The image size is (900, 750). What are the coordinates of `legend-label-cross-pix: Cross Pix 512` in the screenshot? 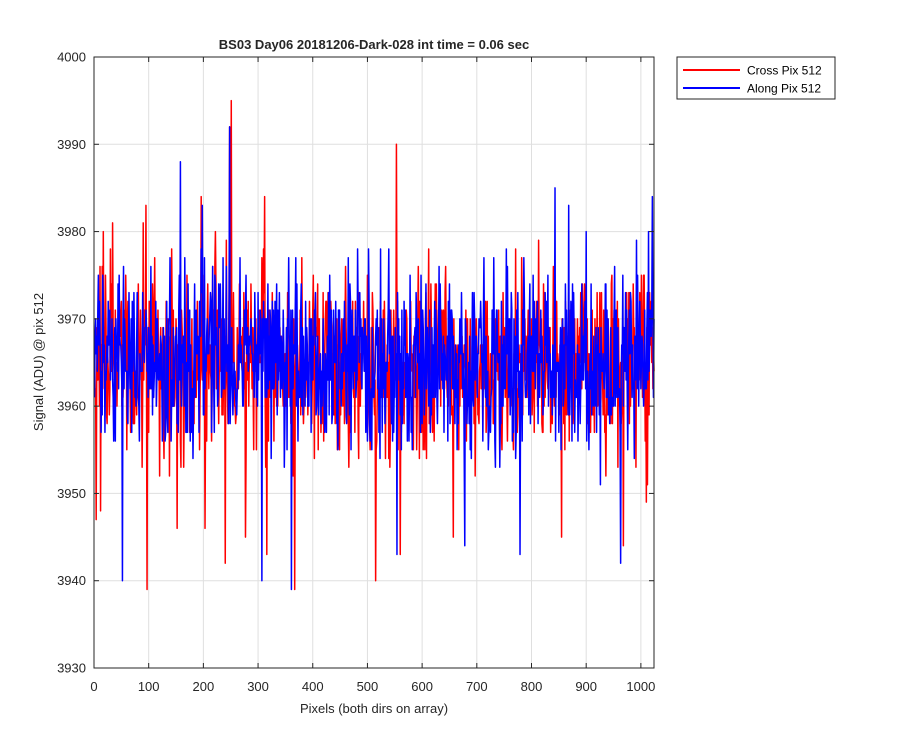 It's located at (784, 71).